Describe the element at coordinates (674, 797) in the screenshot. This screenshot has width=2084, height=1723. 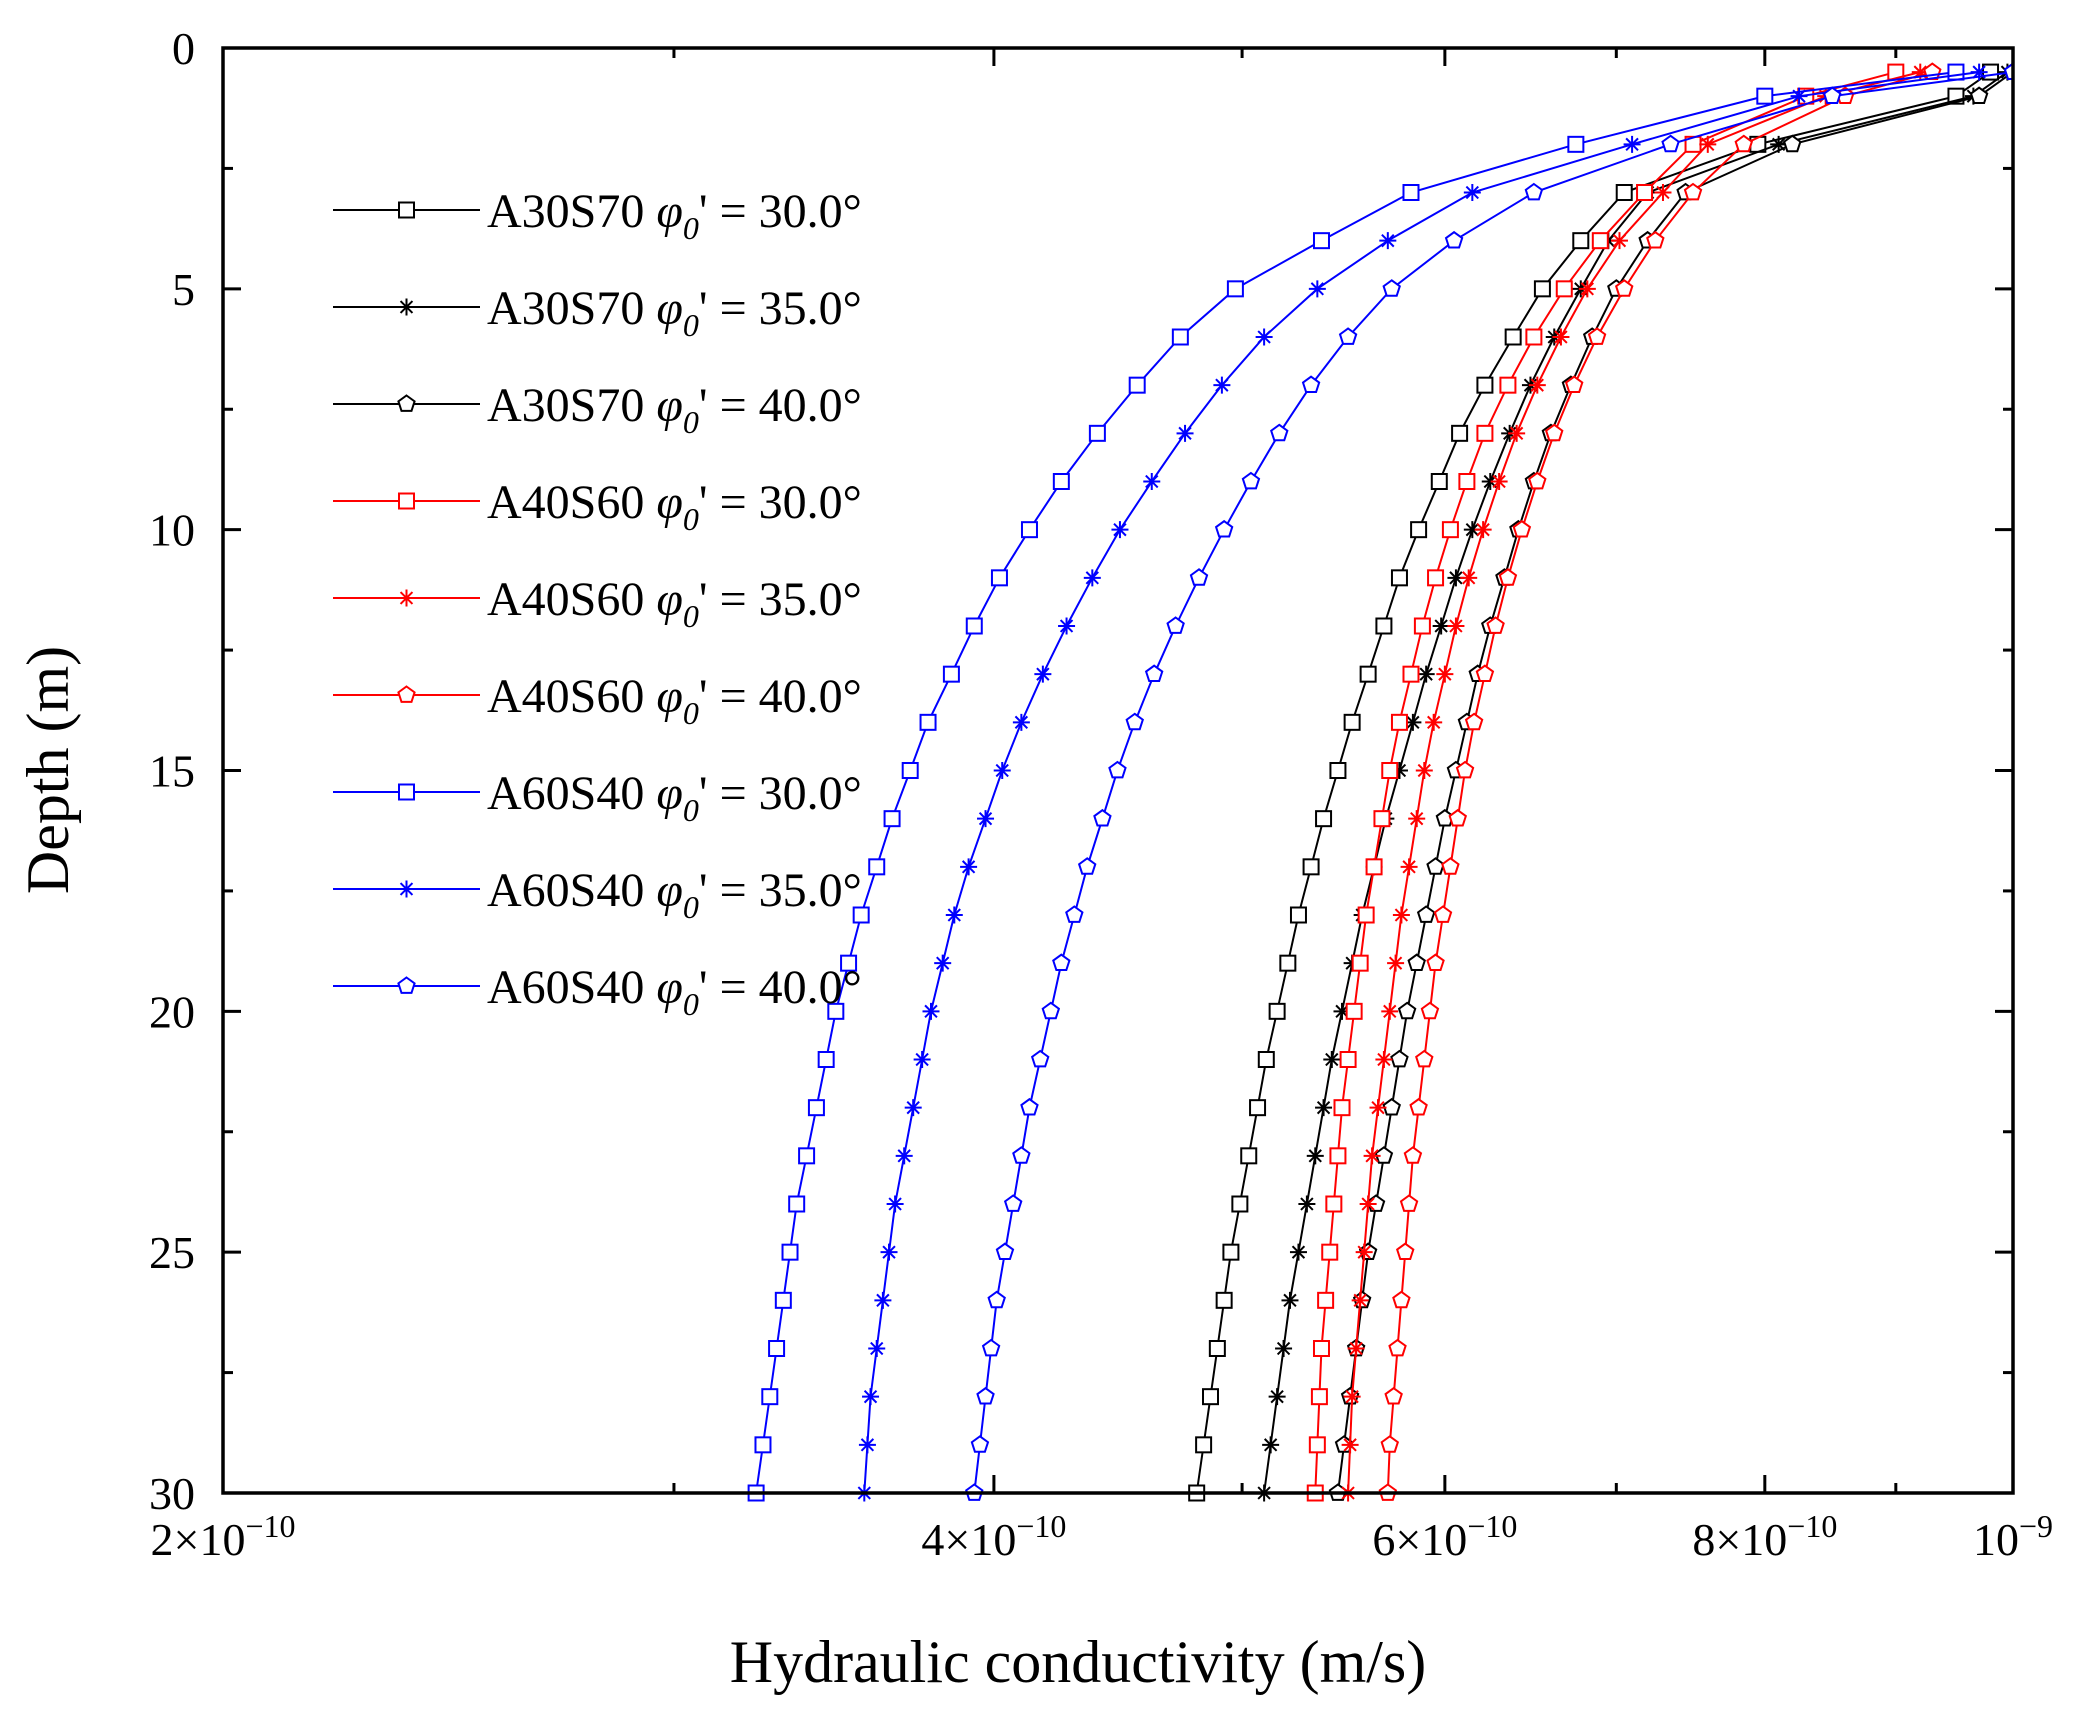
I see `legend-label: A60S40 φ0' = 30.0°` at that location.